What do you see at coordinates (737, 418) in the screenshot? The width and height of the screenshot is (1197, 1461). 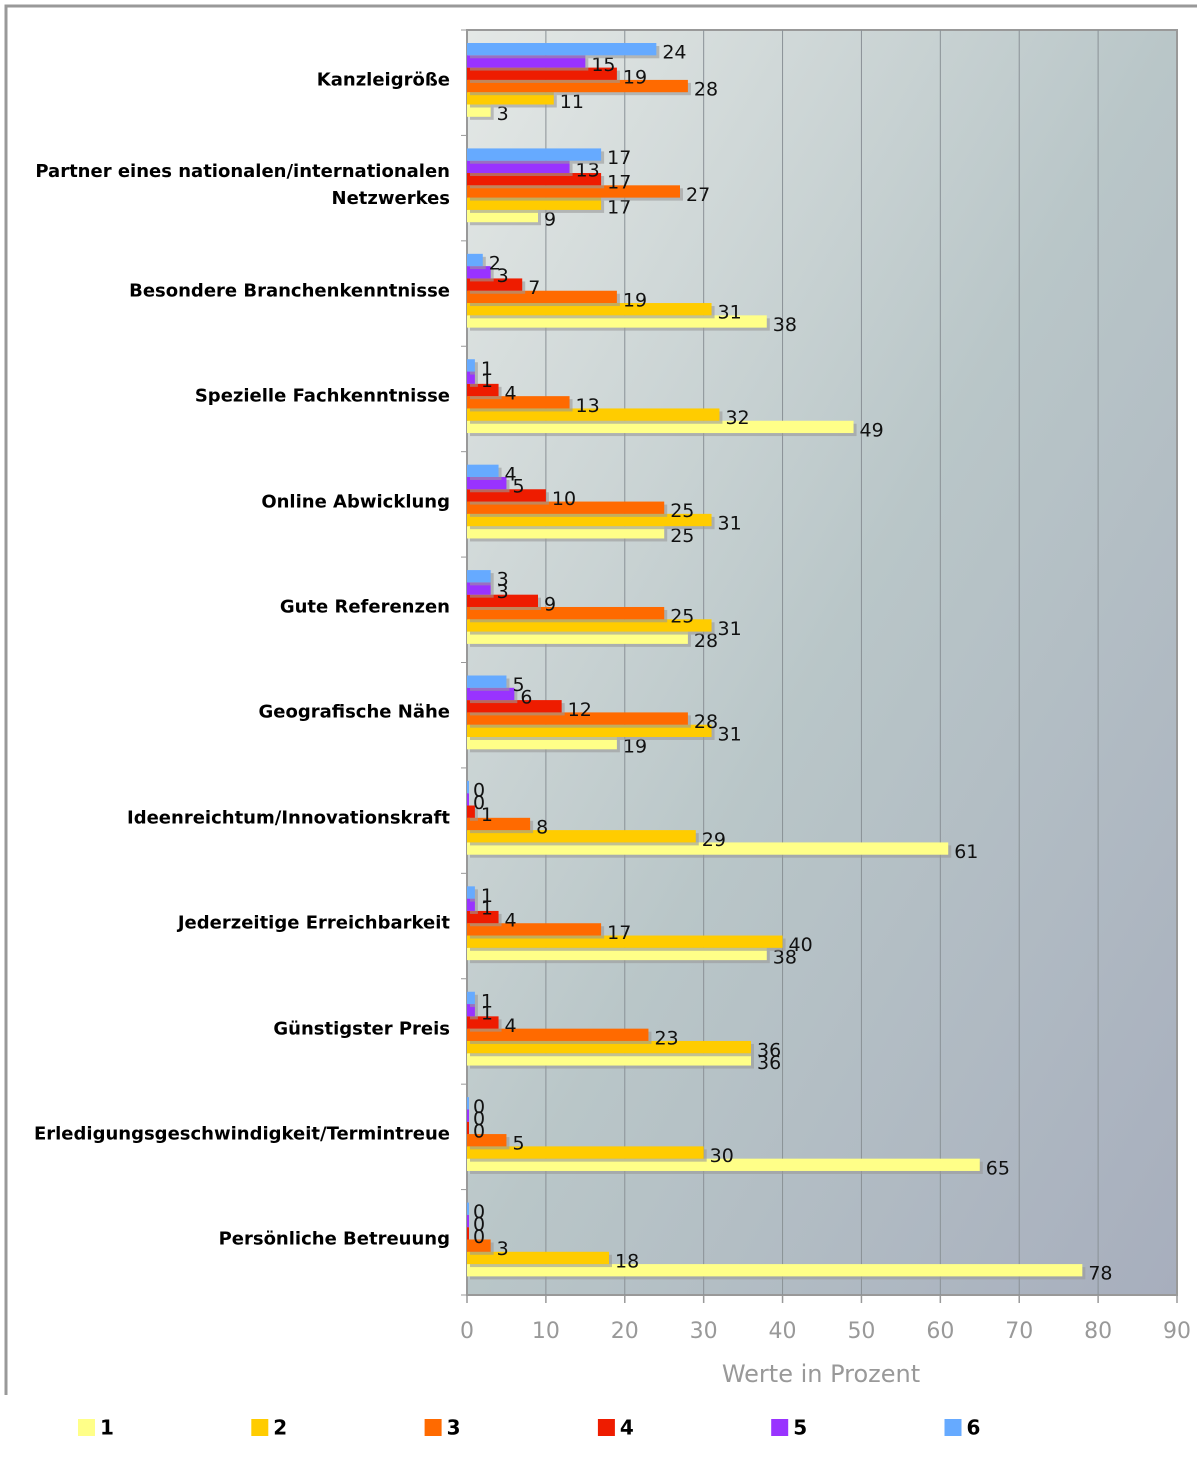 I see `value-label: 32` at bounding box center [737, 418].